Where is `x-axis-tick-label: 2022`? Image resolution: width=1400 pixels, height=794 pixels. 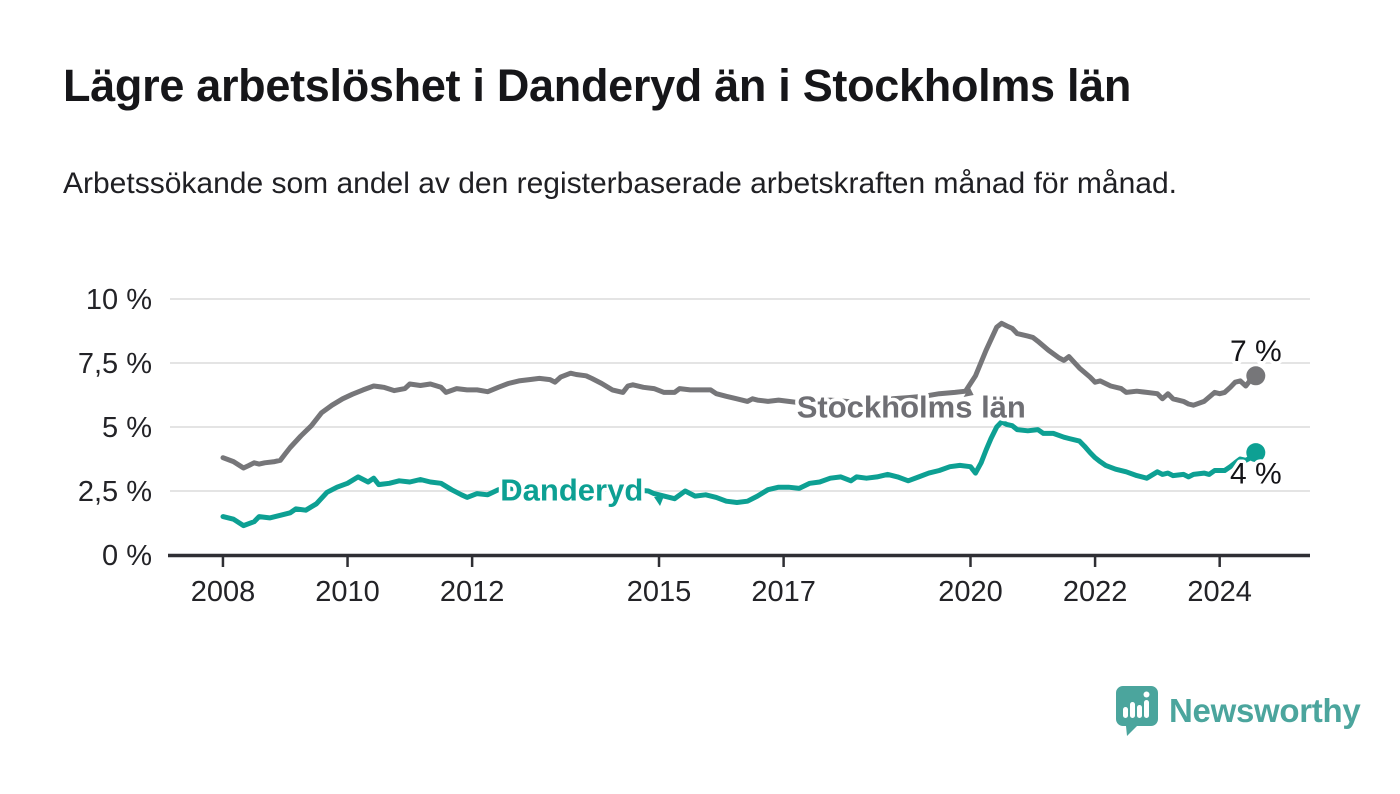 x-axis-tick-label: 2022 is located at coordinates (1095, 592).